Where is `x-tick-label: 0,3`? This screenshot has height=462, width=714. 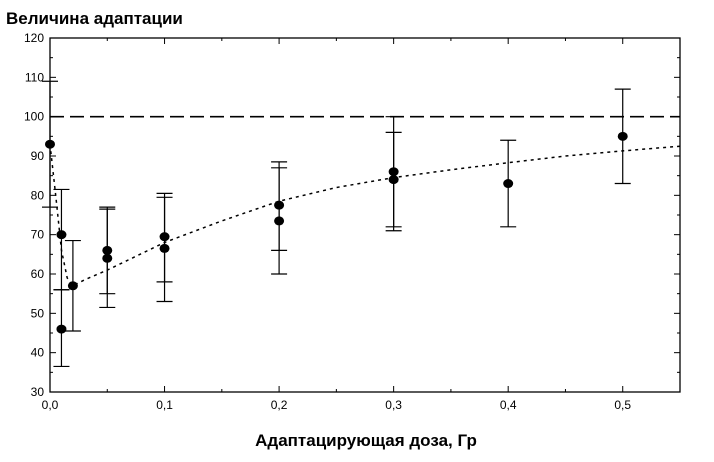 x-tick-label: 0,3 is located at coordinates (393, 405).